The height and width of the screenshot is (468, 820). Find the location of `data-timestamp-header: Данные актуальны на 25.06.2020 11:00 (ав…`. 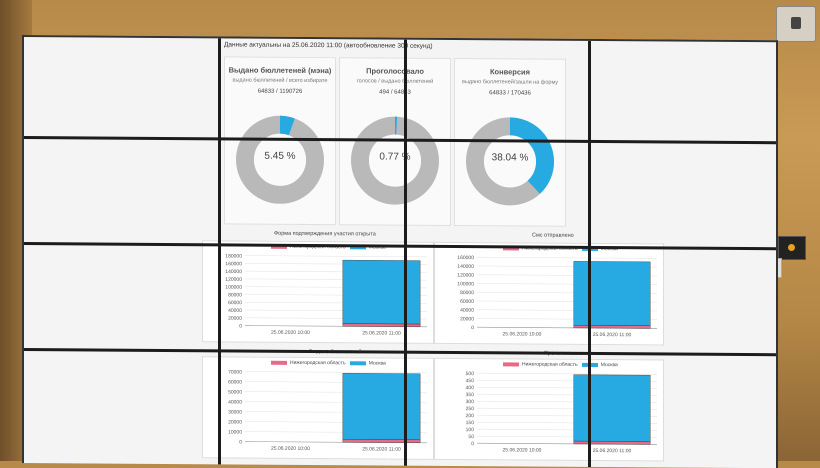

data-timestamp-header: Данные актуальны на 25.06.2020 11:00 (ав… is located at coordinates (328, 45).